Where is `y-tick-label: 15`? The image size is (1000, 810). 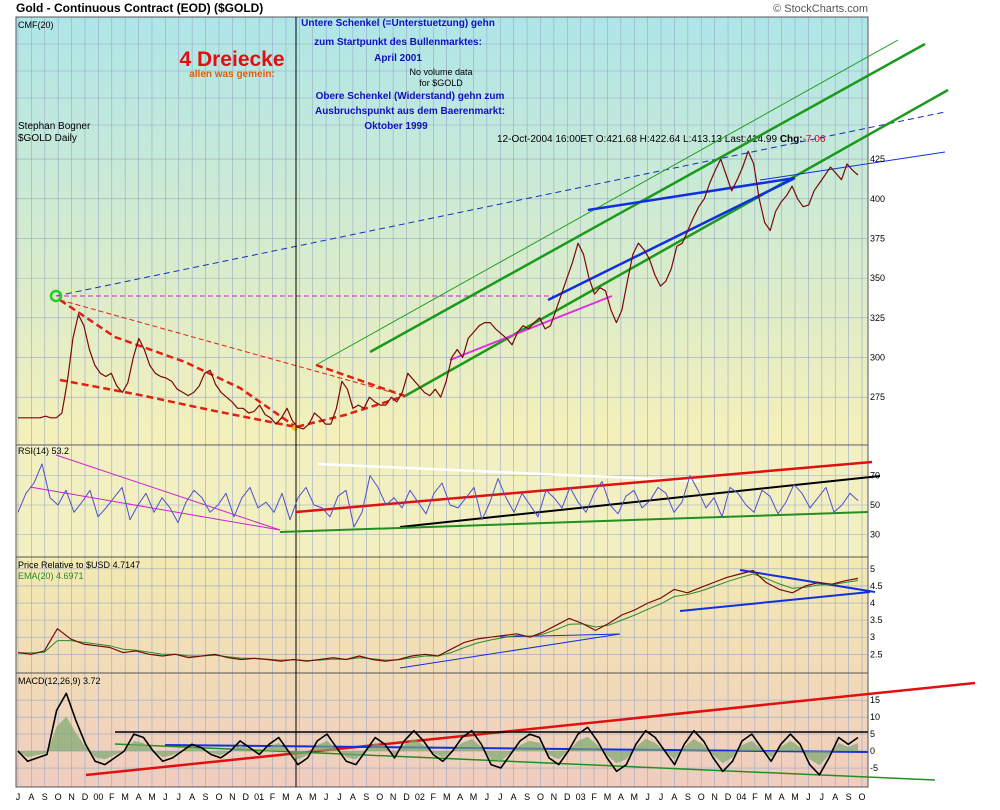
y-tick-label: 15 is located at coordinates (875, 700).